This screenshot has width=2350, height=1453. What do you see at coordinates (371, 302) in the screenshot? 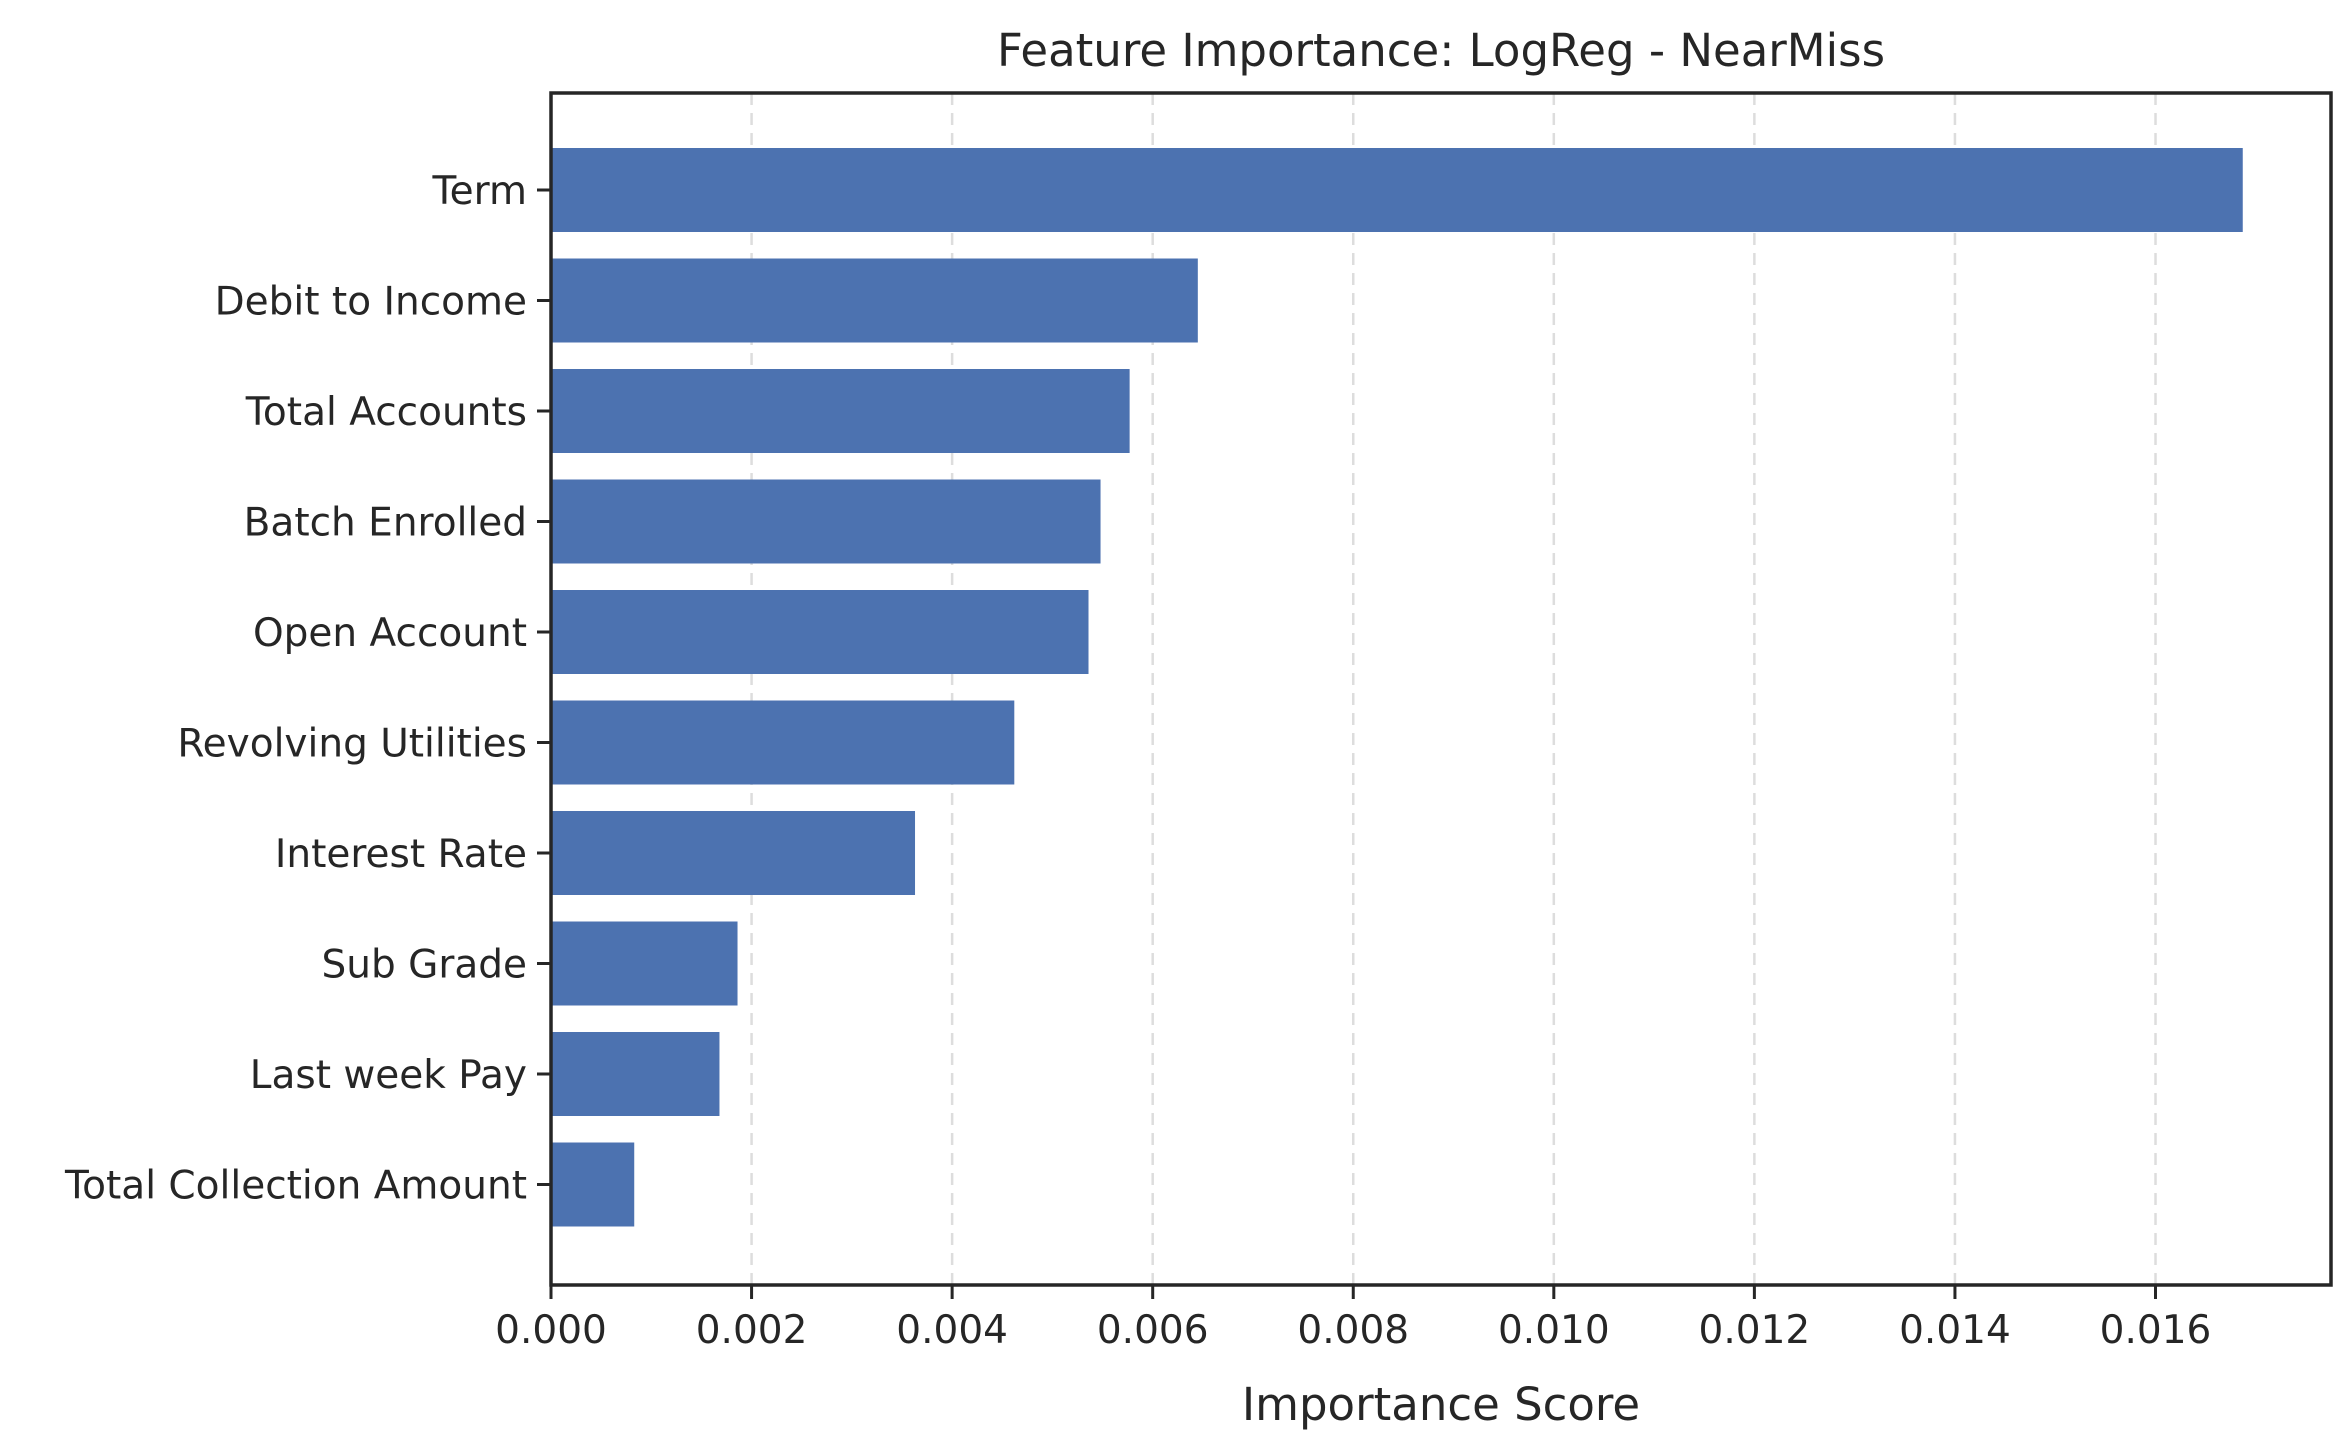
I see `y-tick-label: Debit to Income` at bounding box center [371, 302].